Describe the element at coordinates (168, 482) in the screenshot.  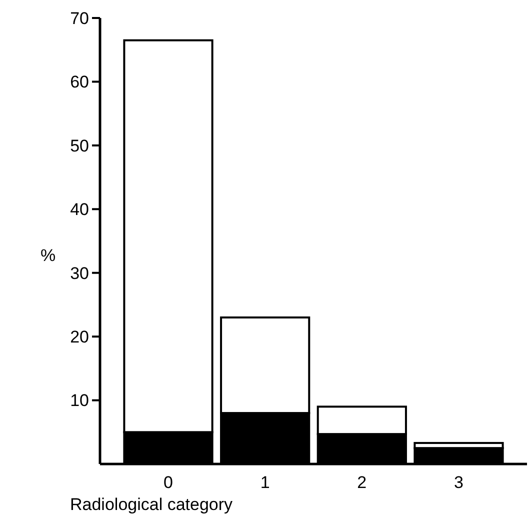
I see `x-tick-label: 0` at that location.